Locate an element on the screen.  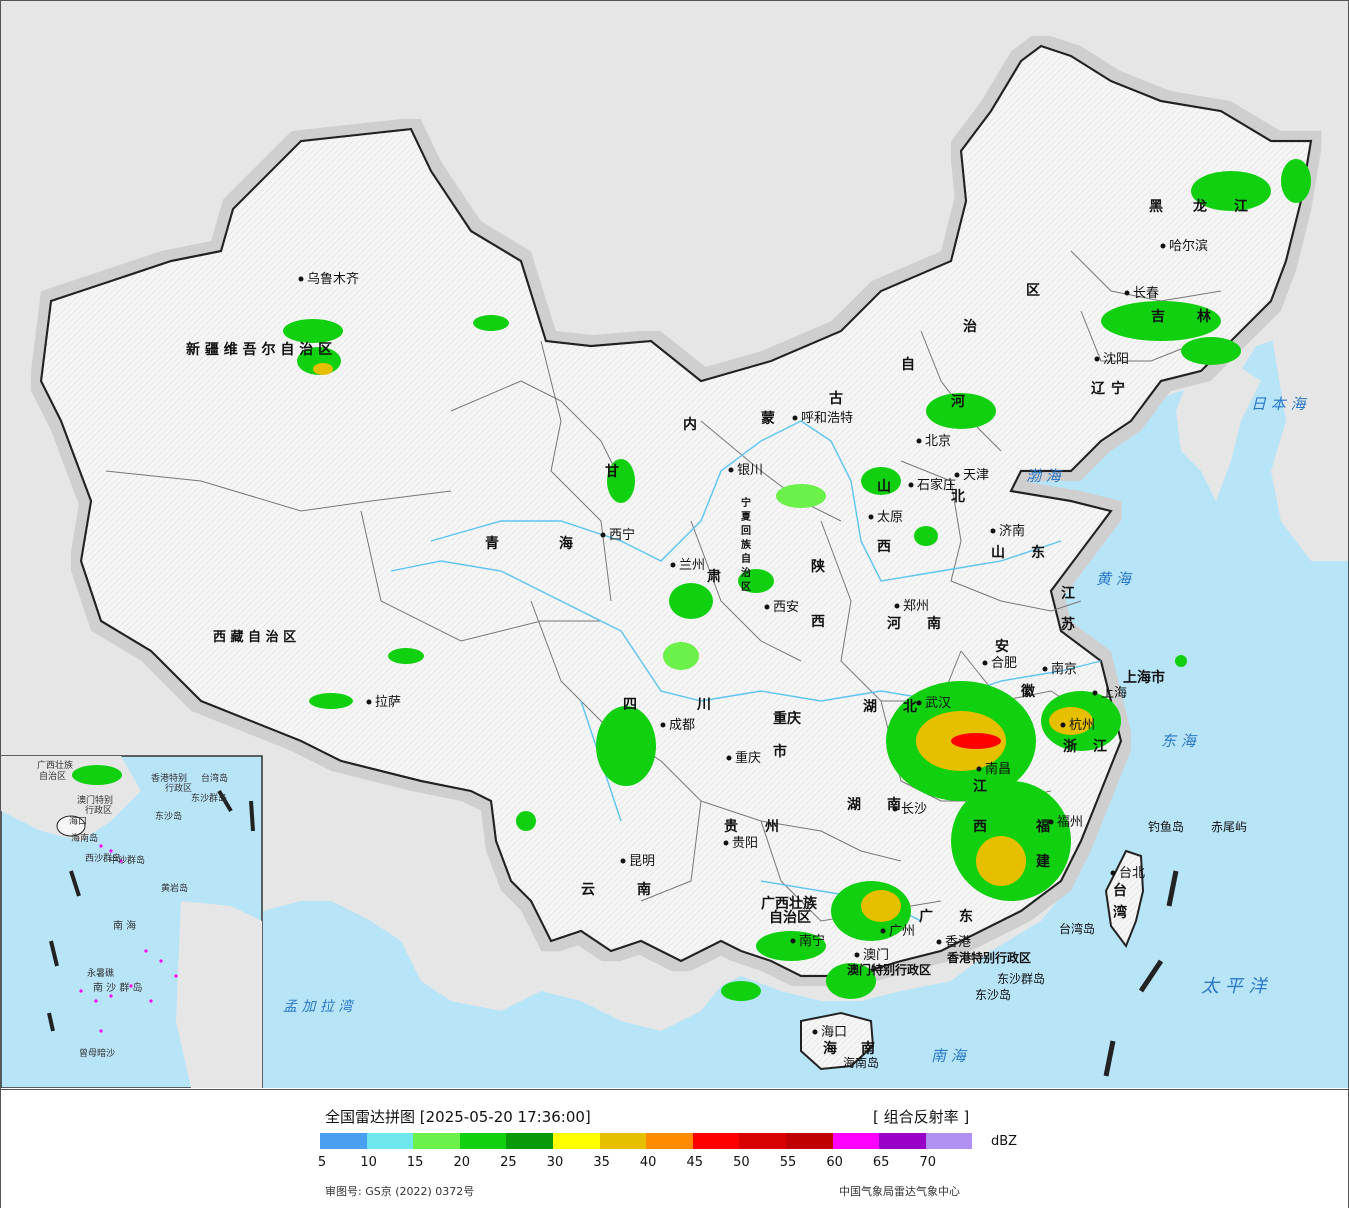
city-label: 台北 is located at coordinates (1132, 873).